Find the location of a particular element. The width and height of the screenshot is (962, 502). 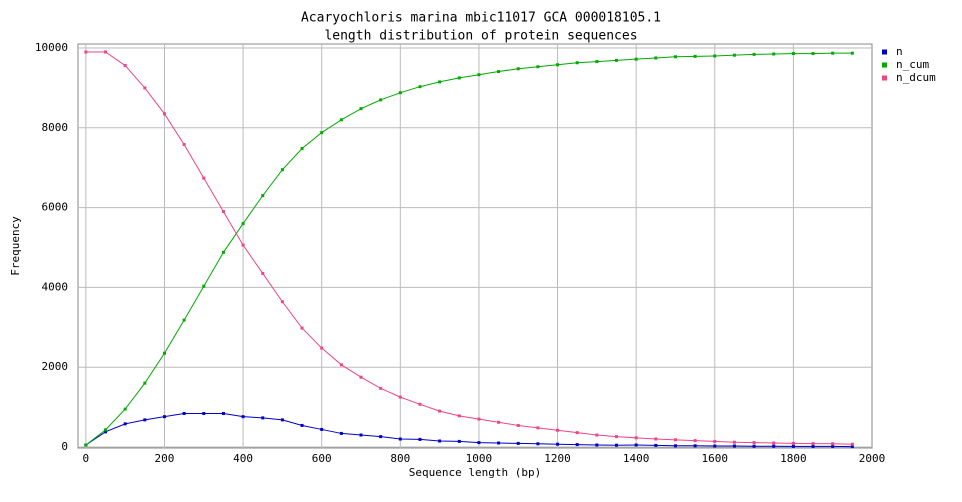

chart-subtitle: length distribution of protein sequences is located at coordinates (480, 36).